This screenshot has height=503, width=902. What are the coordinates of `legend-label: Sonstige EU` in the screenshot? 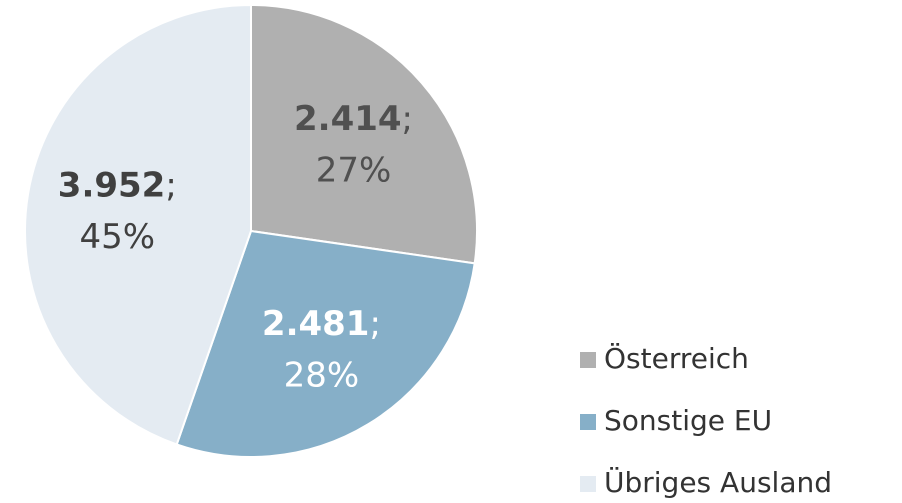 It's located at (688, 420).